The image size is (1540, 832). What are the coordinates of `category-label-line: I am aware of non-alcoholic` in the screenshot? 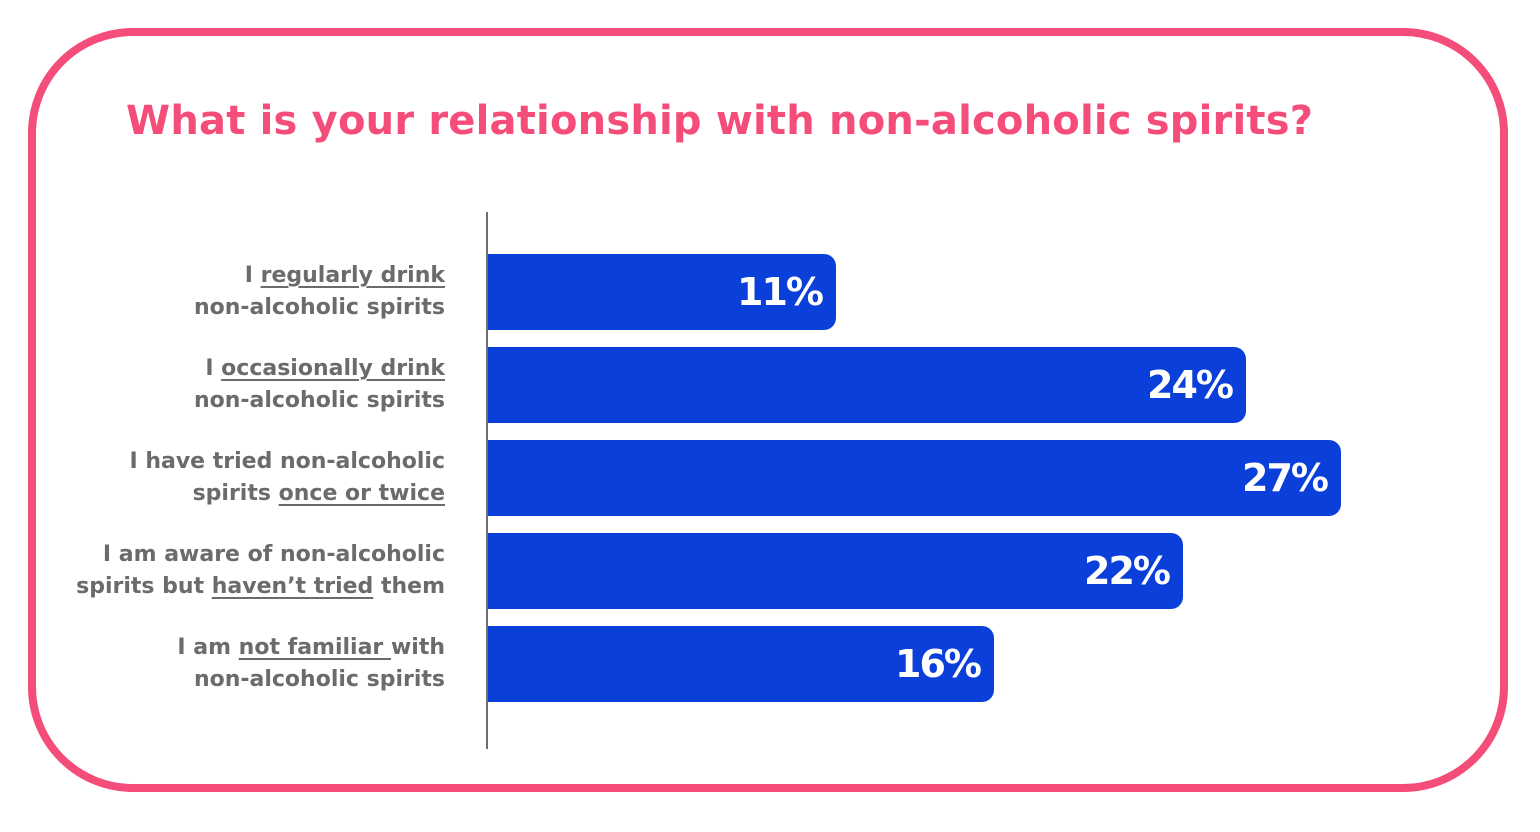 It's located at (260, 555).